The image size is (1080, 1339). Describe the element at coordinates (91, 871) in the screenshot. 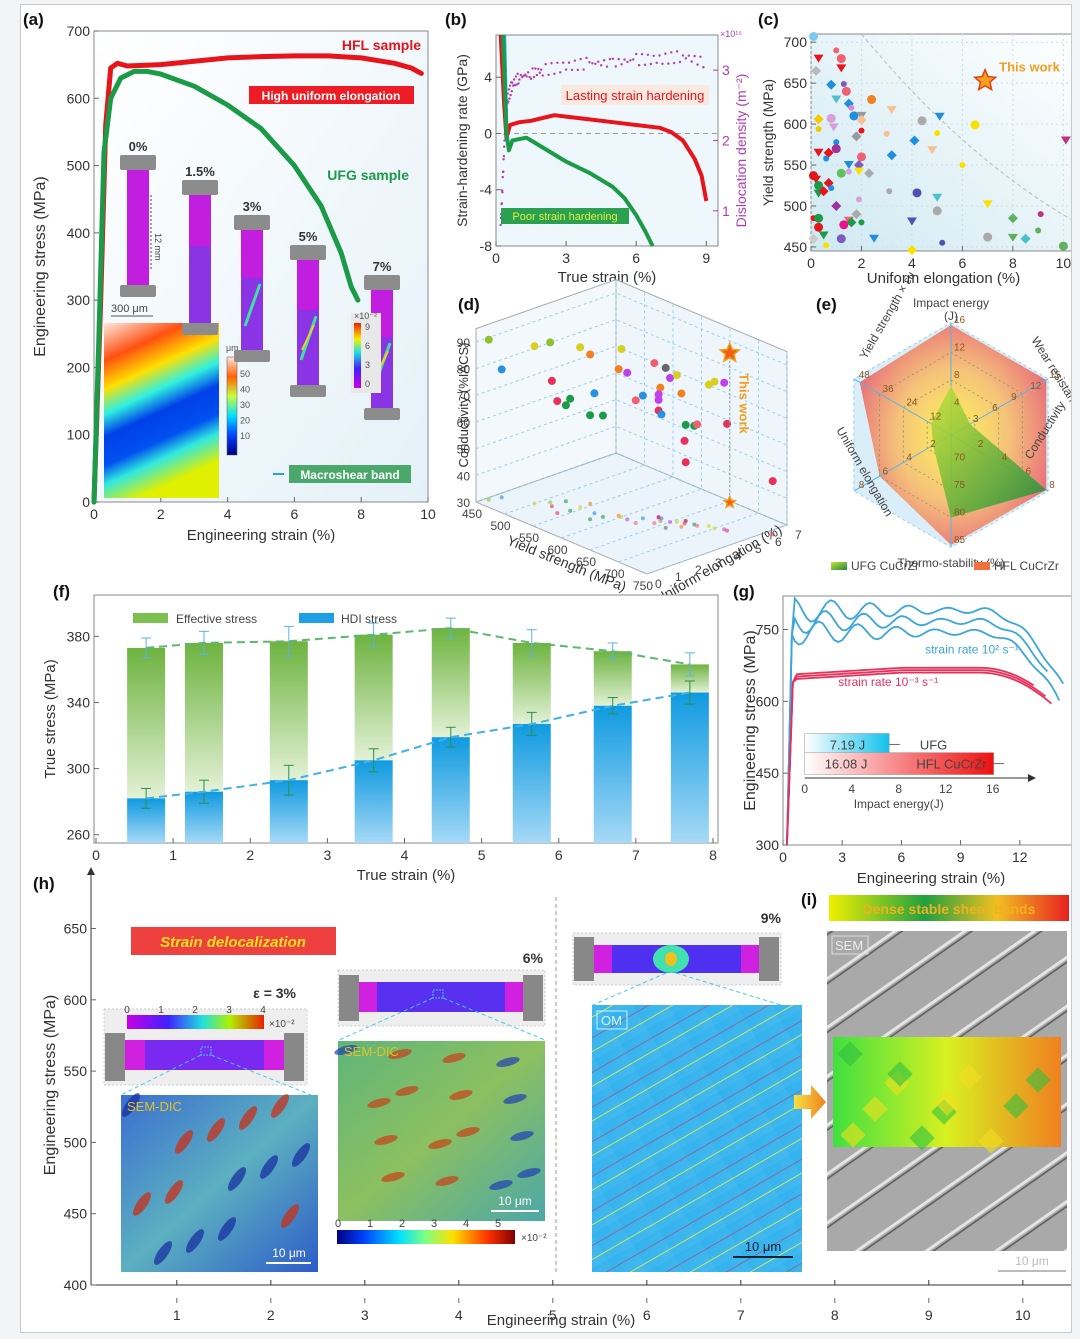

I see `y-axis-arrow` at that location.